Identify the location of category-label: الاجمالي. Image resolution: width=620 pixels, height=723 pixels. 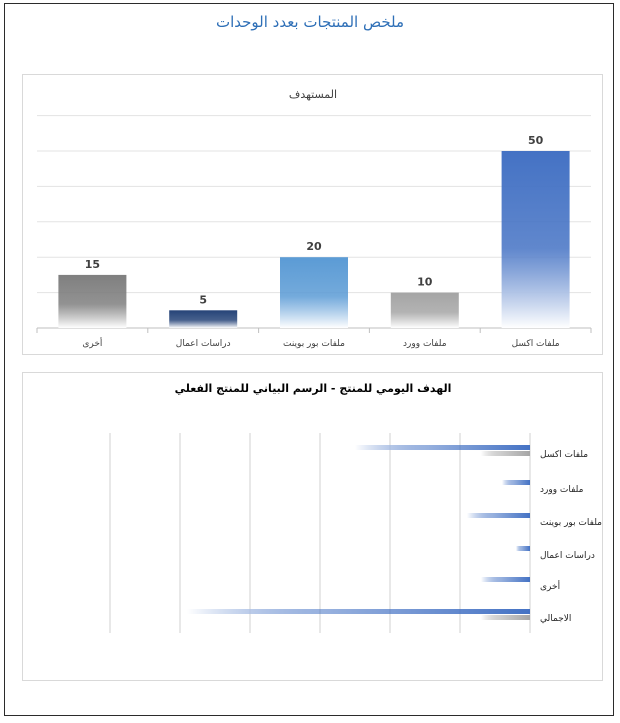
(555, 619).